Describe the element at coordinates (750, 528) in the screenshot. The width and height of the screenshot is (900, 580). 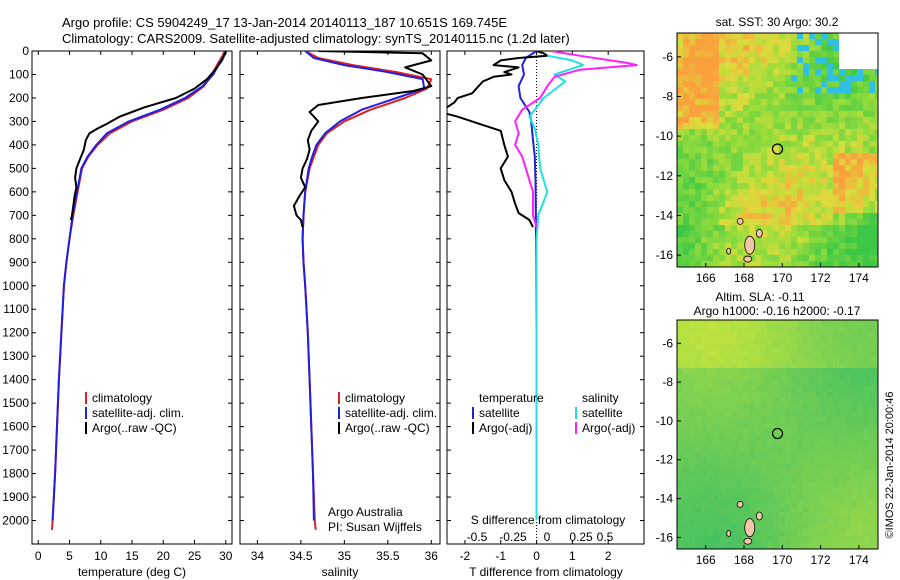
I see `island` at that location.